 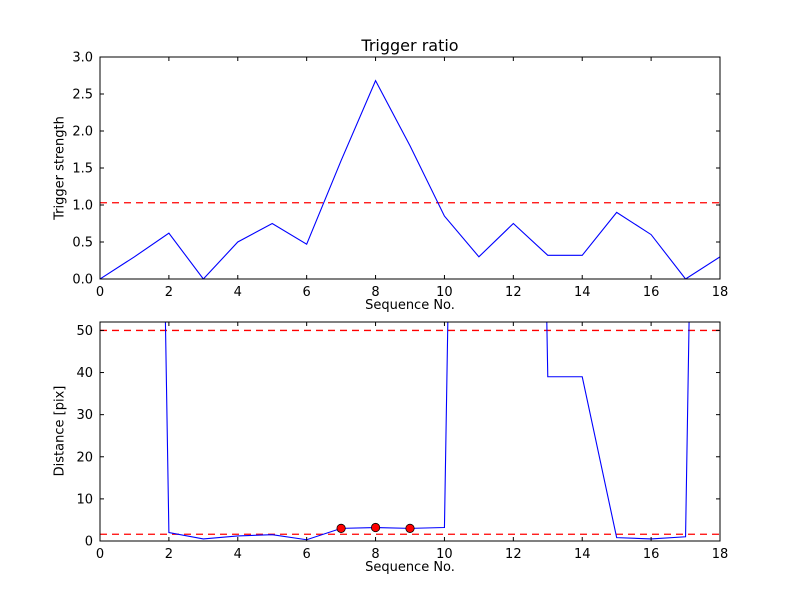 I want to click on top-x-axis-label: Sequence No., so click(x=410, y=305).